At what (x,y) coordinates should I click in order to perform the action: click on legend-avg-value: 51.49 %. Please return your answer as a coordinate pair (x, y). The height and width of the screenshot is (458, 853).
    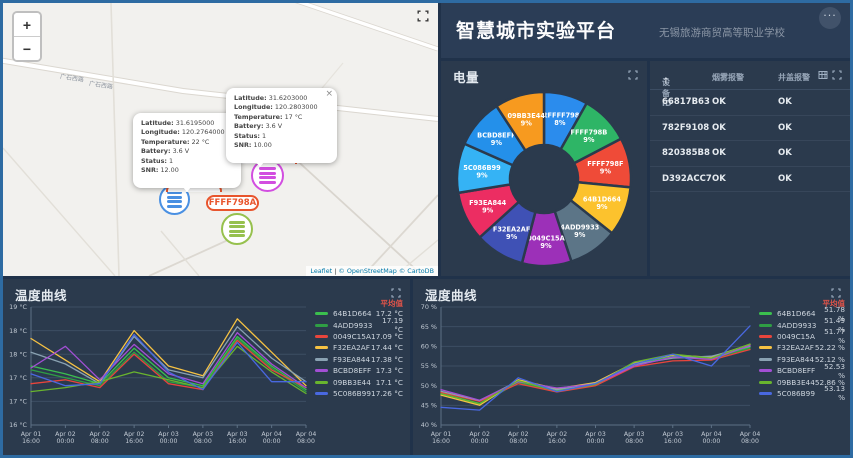
    Looking at the image, I should click on (834, 325).